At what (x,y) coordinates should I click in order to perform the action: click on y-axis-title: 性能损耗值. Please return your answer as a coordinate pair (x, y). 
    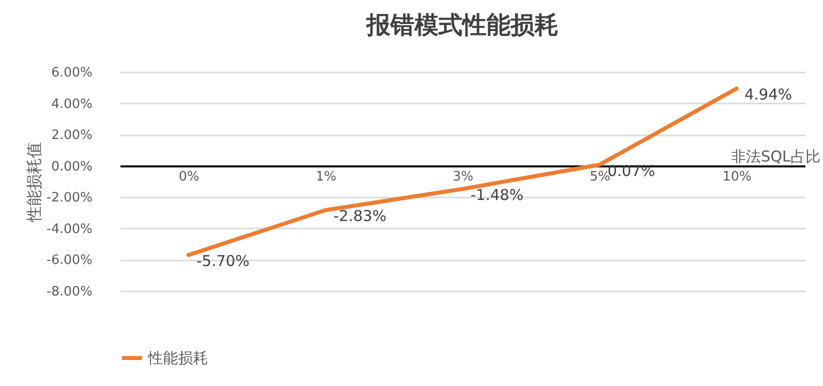
    Looking at the image, I should click on (34, 182).